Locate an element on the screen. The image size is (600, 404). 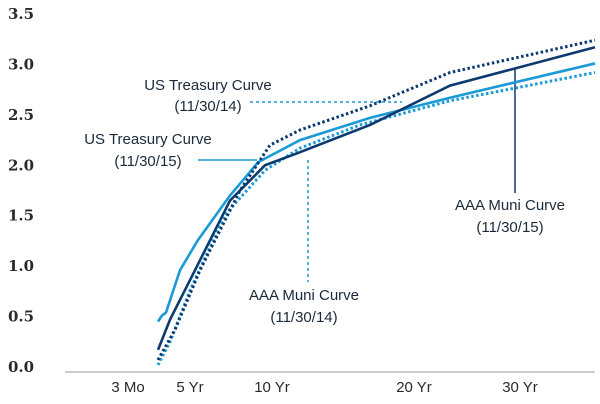
y-tick-label: 3.5 is located at coordinates (21, 14).